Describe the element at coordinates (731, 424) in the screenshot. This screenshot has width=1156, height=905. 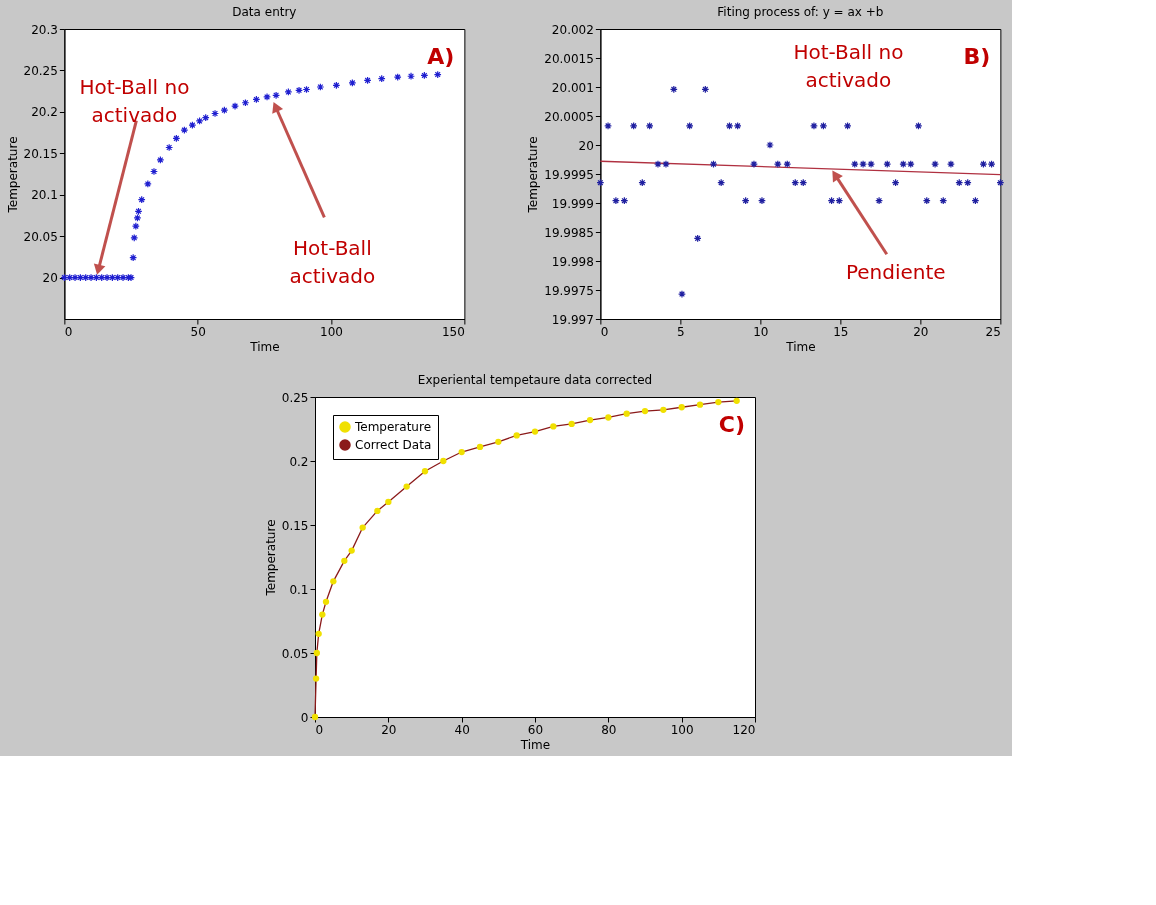
I see `annotation: C)` at that location.